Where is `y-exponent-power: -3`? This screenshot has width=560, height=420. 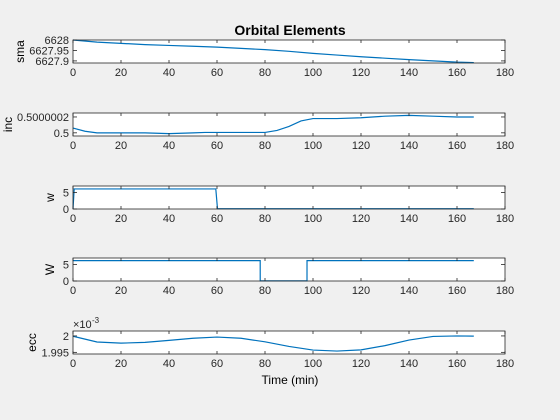
y-exponent-power: -3 is located at coordinates (96, 320).